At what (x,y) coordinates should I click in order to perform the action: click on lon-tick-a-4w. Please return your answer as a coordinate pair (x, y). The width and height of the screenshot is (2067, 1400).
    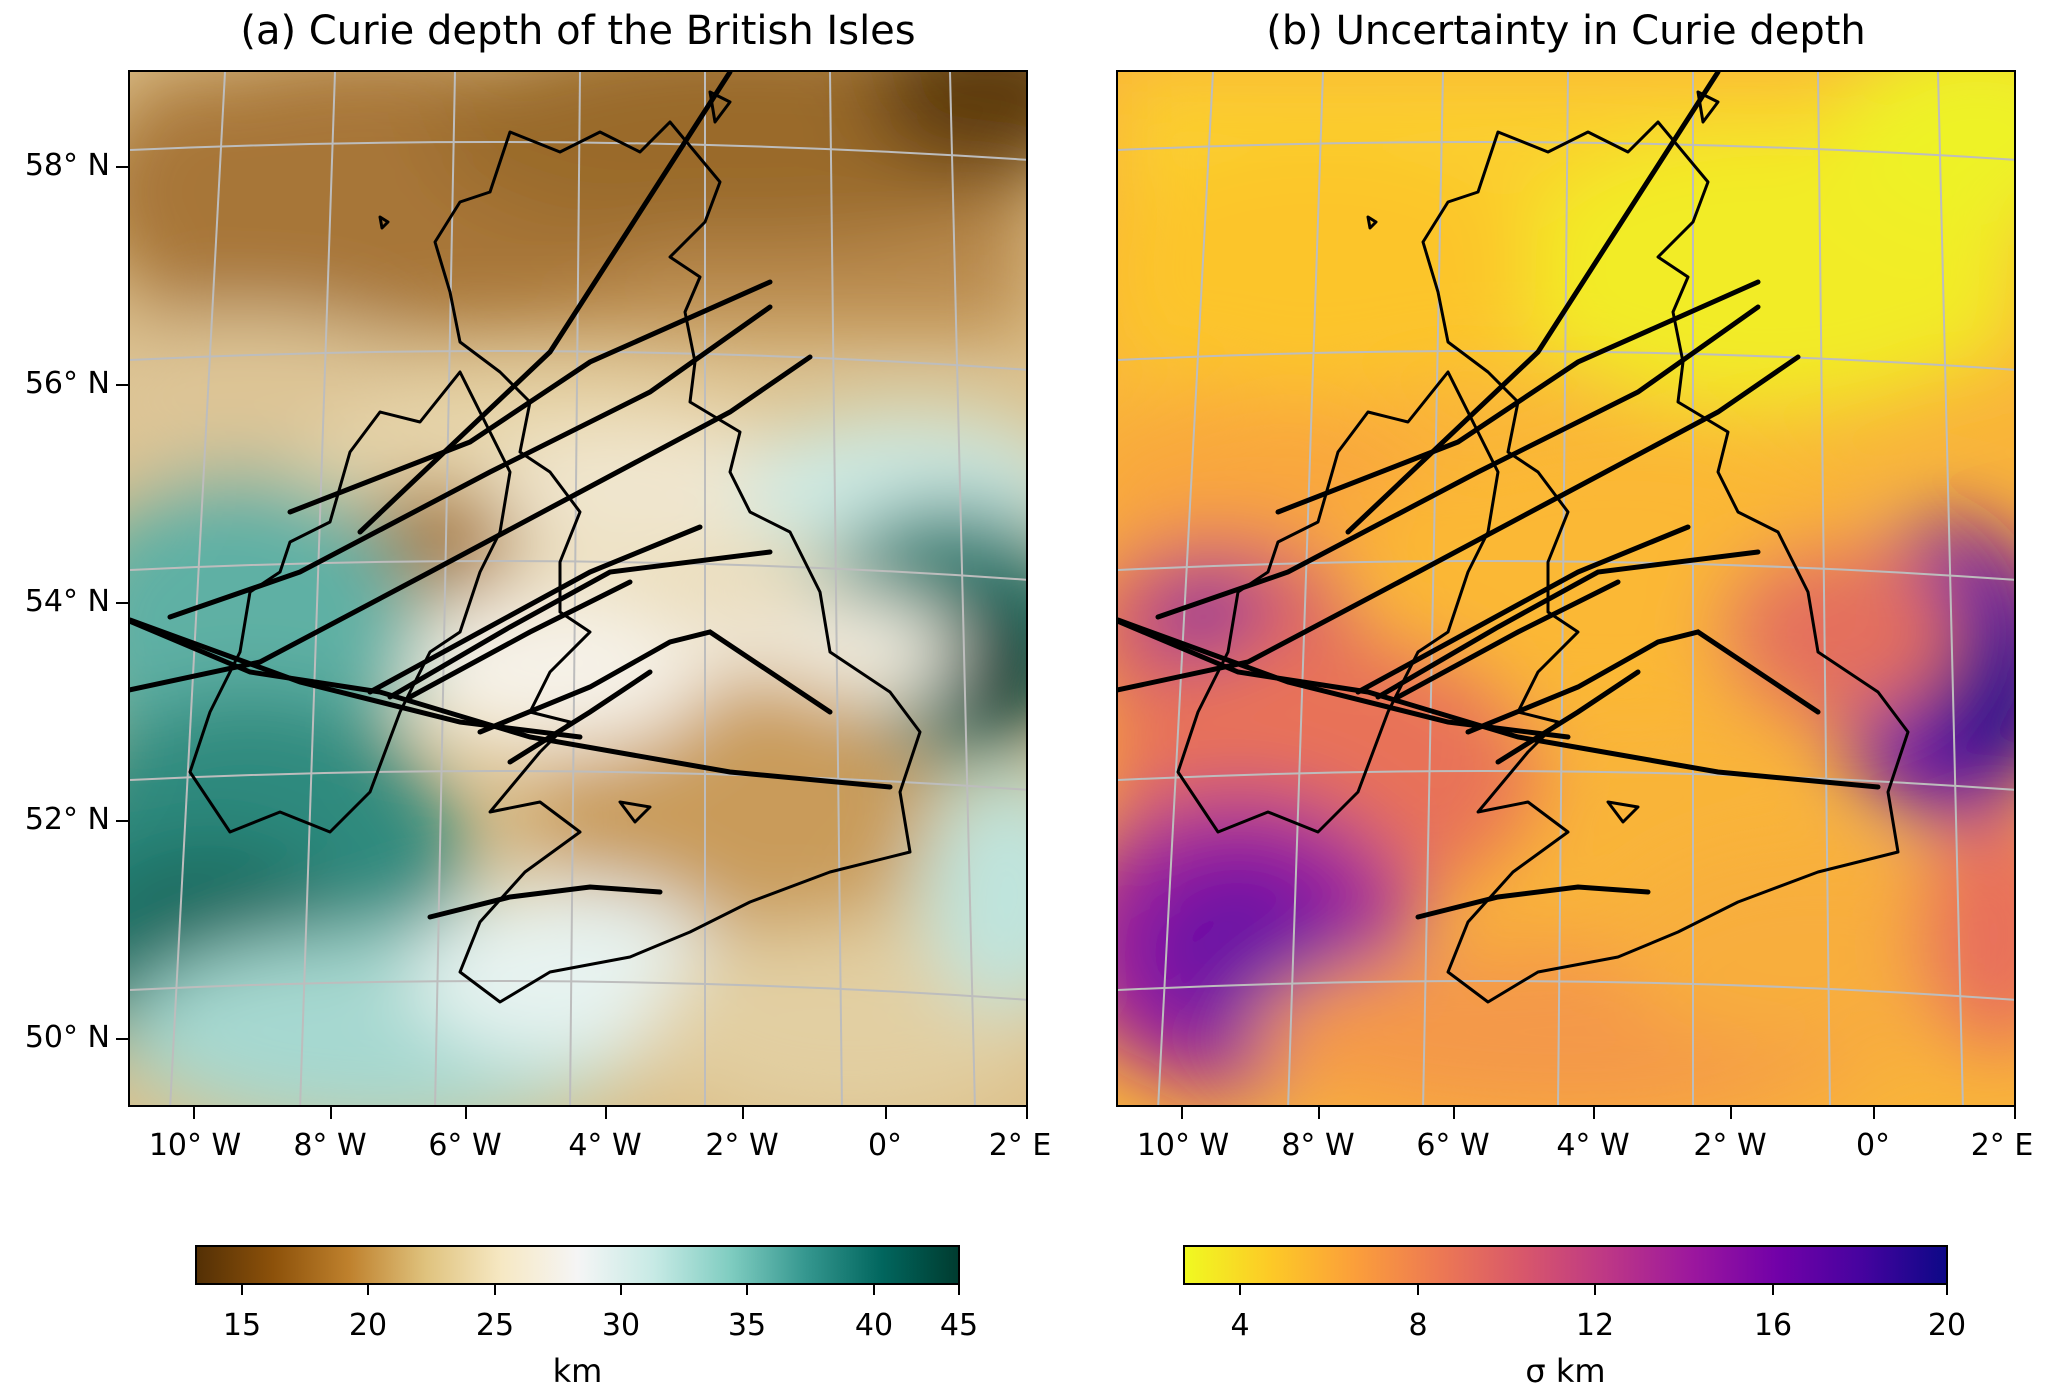
    Looking at the image, I should click on (606, 1113).